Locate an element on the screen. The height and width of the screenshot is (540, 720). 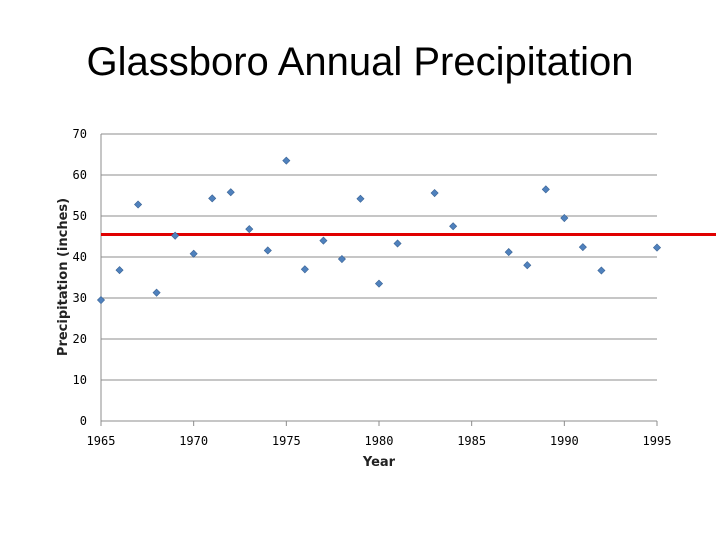
y-tick-label: 70 is located at coordinates (80, 134).